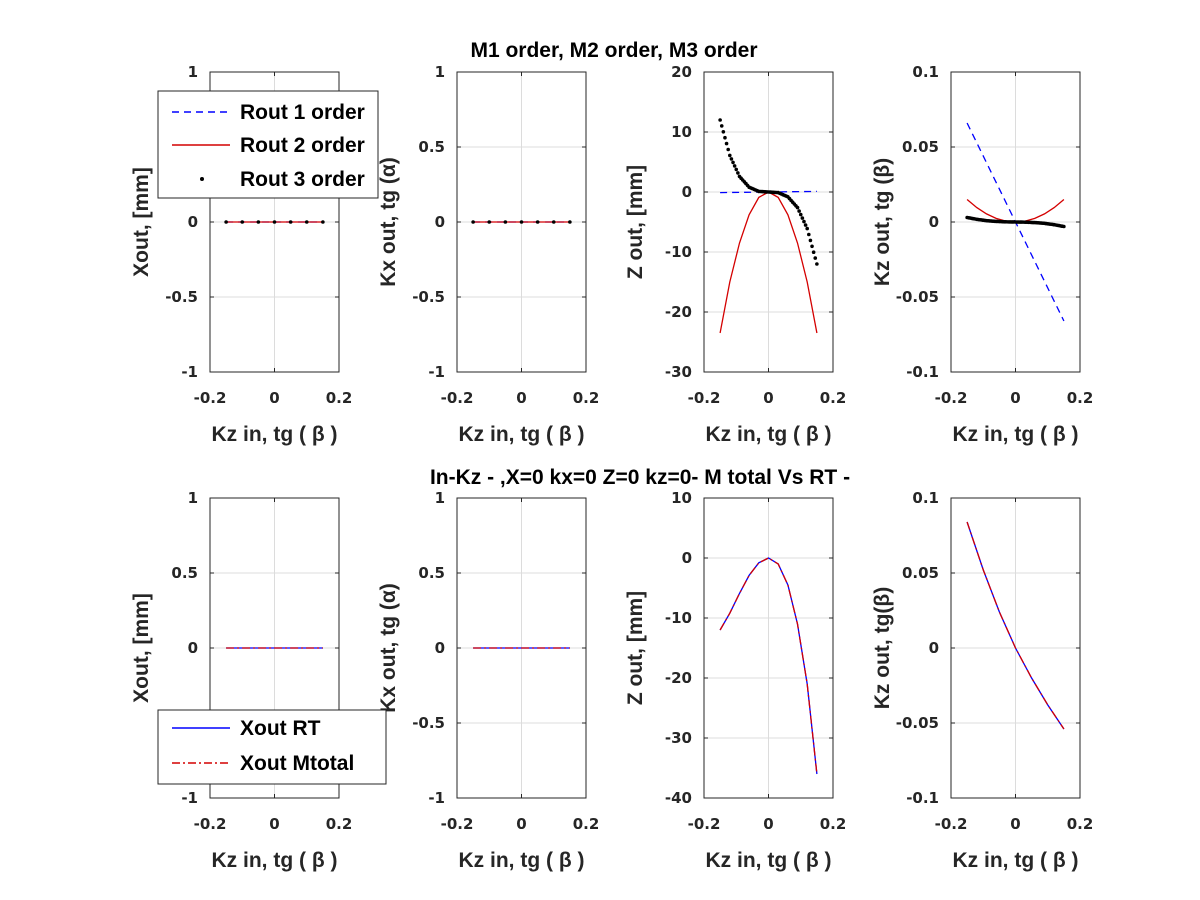 This screenshot has width=1200, height=900. Describe the element at coordinates (882, 648) in the screenshot. I see `y-axis-label: Kz out, tg(β)` at that location.